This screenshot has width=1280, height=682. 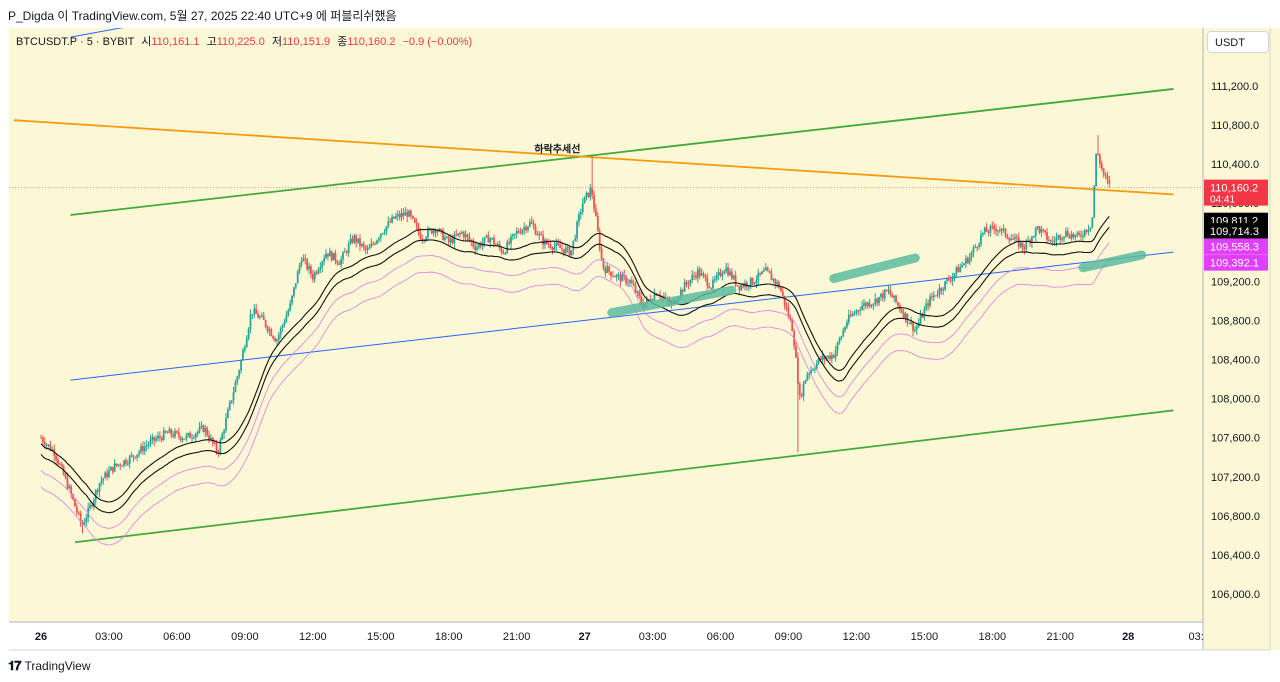 I want to click on time-tick-label: 21:00, so click(x=1060, y=637).